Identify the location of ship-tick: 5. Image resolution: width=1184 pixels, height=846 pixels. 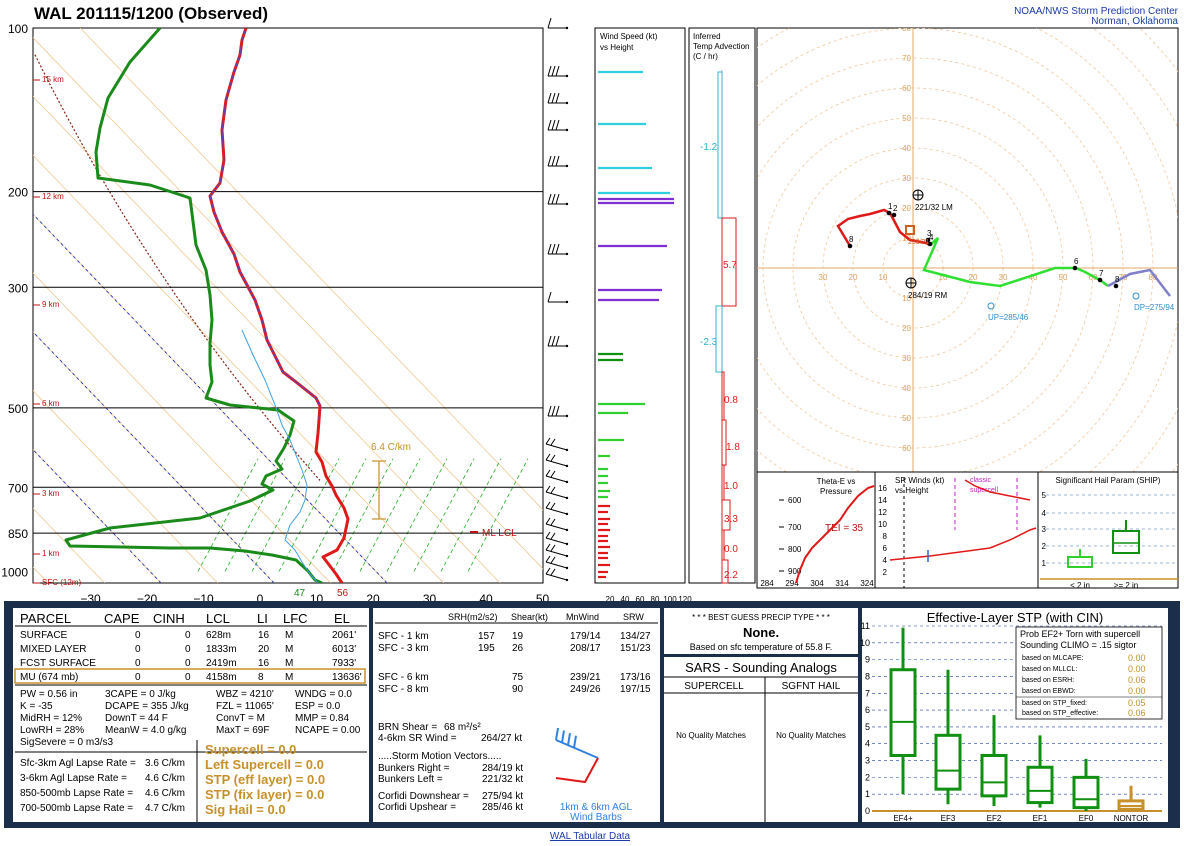
(1044, 495).